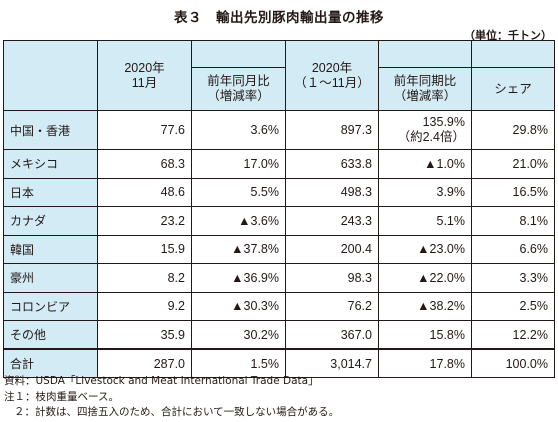 The width and height of the screenshot is (558, 422). I want to click on cell-month-yoy: ▲37.8%, so click(238, 249).